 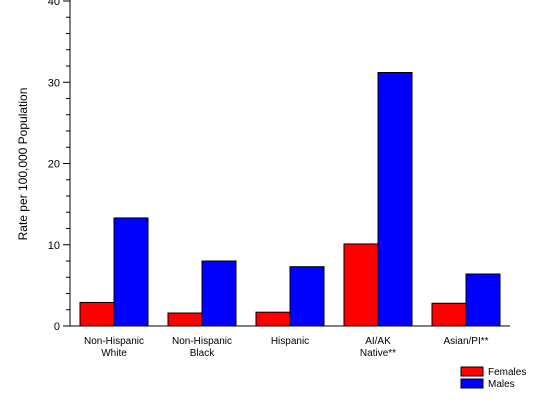 I want to click on legend-label-males: Males, so click(x=501, y=384).